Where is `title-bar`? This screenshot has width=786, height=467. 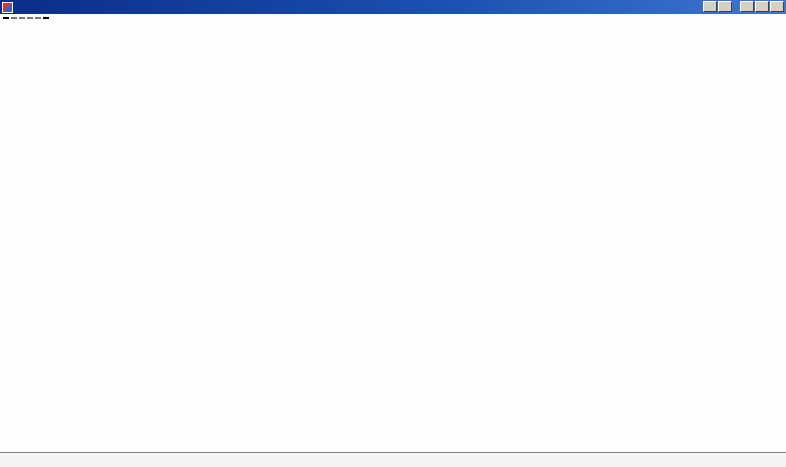 title-bar is located at coordinates (393, 7).